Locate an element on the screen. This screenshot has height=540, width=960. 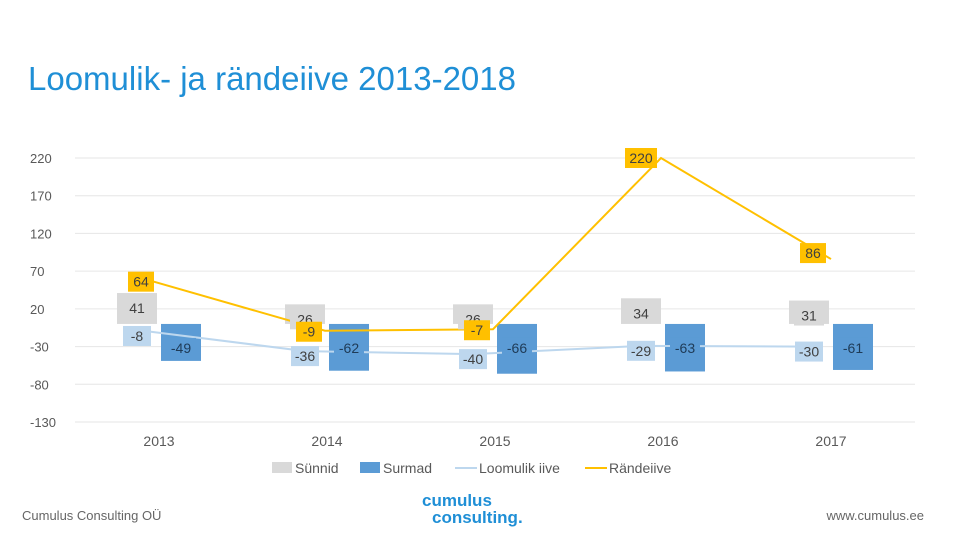
data-label: 31 is located at coordinates (809, 315).